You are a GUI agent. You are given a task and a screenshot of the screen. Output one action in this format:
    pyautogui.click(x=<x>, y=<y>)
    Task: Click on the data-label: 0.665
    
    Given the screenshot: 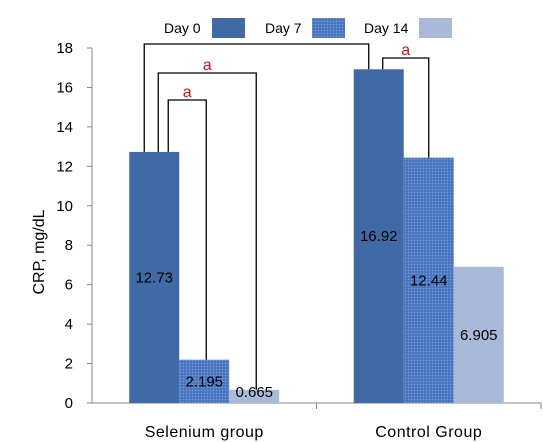 What is the action you would take?
    pyautogui.click(x=254, y=392)
    